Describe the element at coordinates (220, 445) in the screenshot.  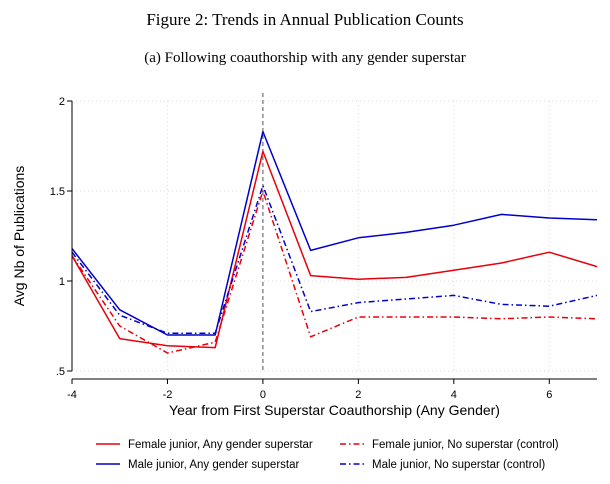
I see `legend-label-1: Female junior, Any gender superstar` at that location.